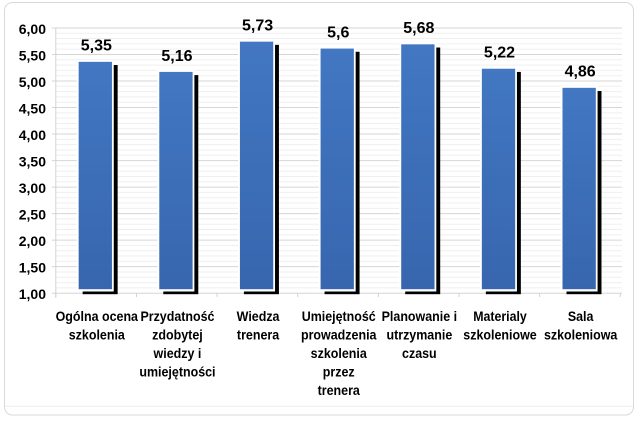  I want to click on svg-text: 2,00, so click(32, 241).